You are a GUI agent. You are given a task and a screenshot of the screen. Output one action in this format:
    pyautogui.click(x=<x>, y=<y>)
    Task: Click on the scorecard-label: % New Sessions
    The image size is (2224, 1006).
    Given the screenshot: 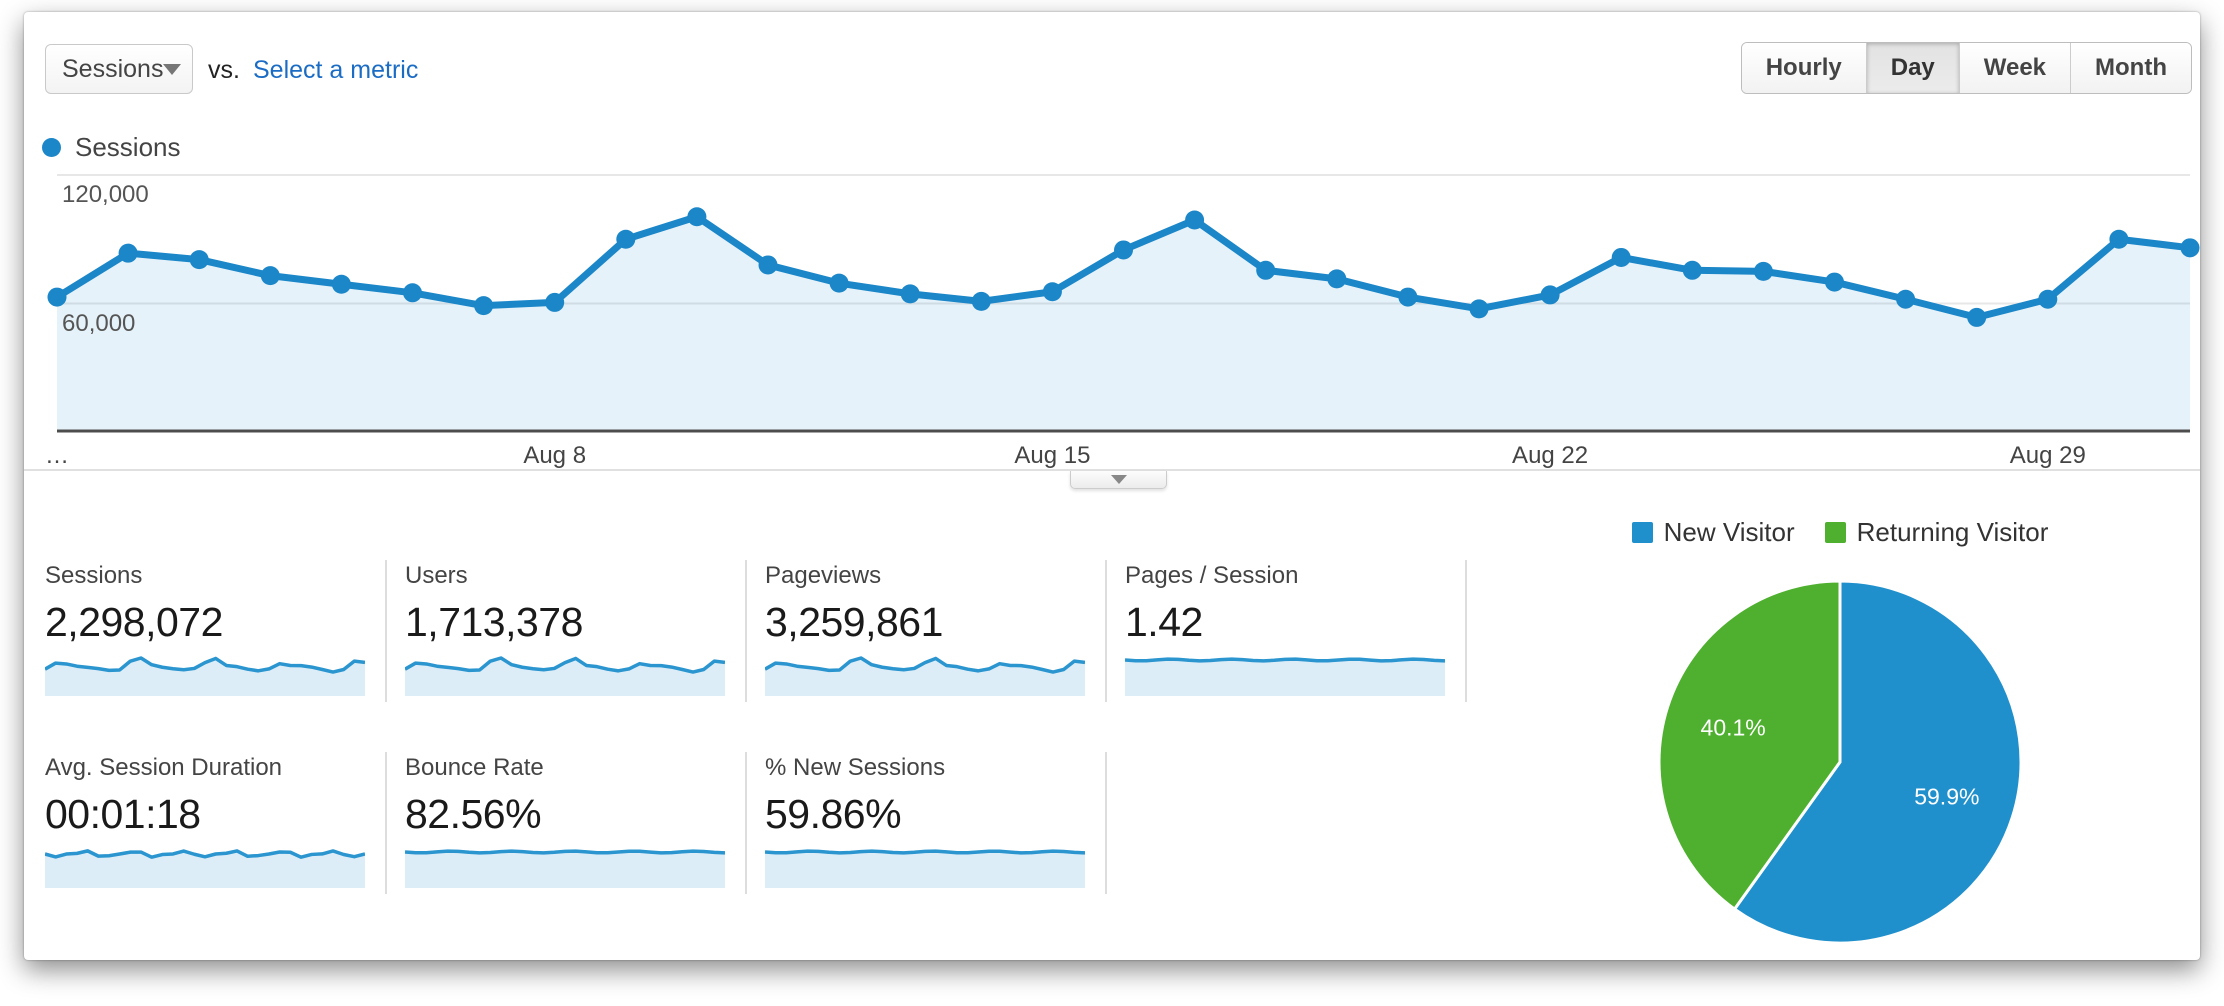 What is the action you would take?
    pyautogui.click(x=855, y=767)
    